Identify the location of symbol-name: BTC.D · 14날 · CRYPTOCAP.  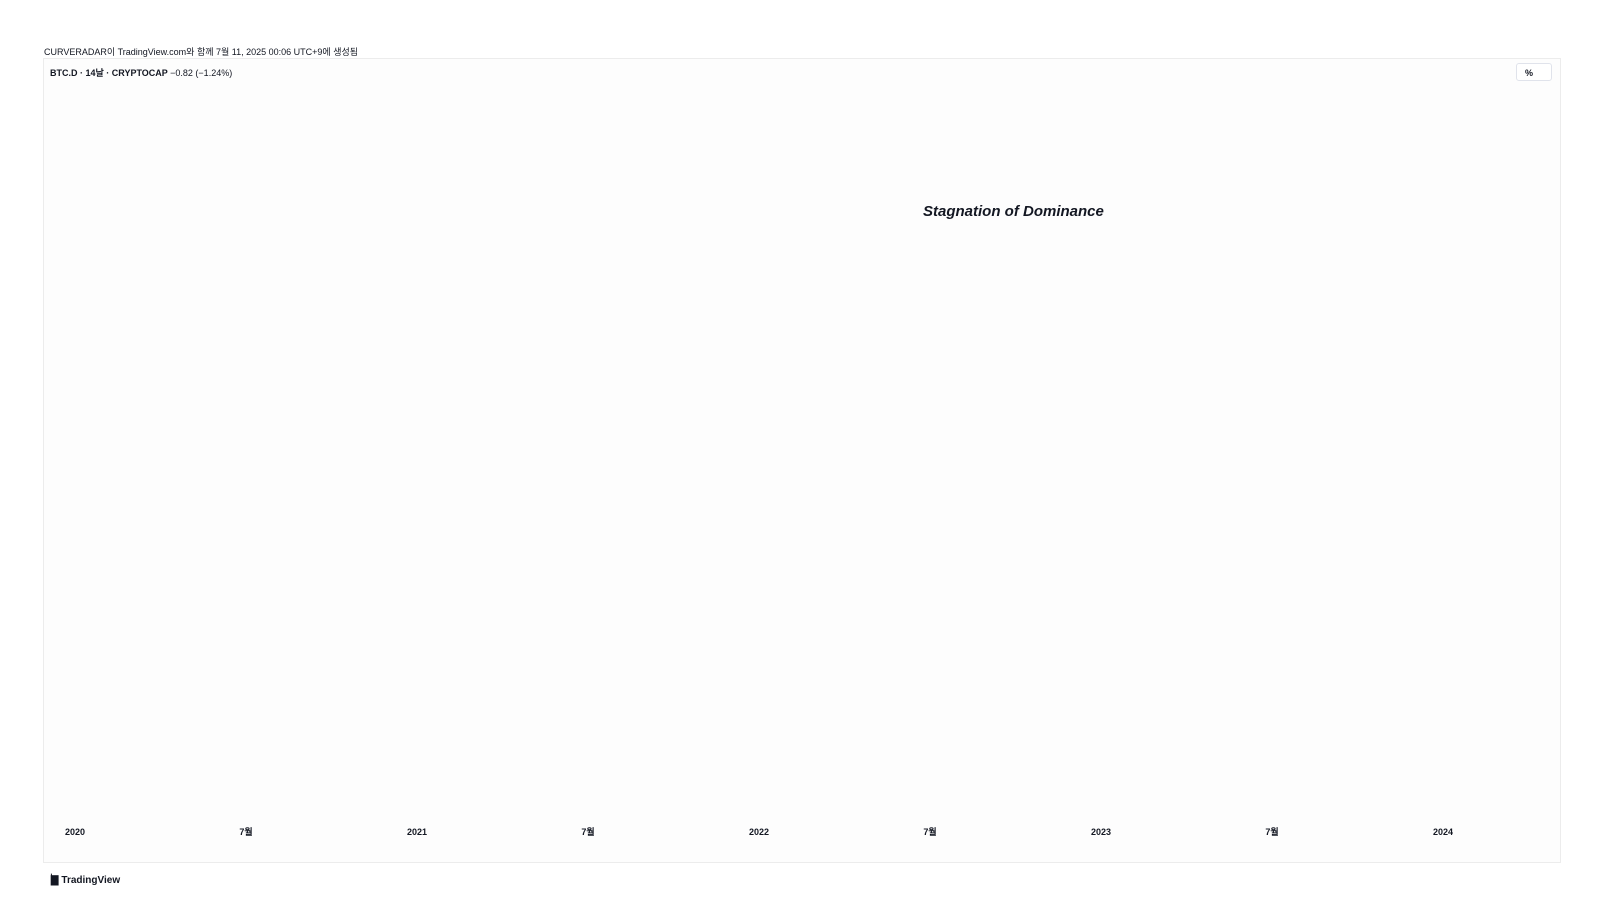
(109, 73).